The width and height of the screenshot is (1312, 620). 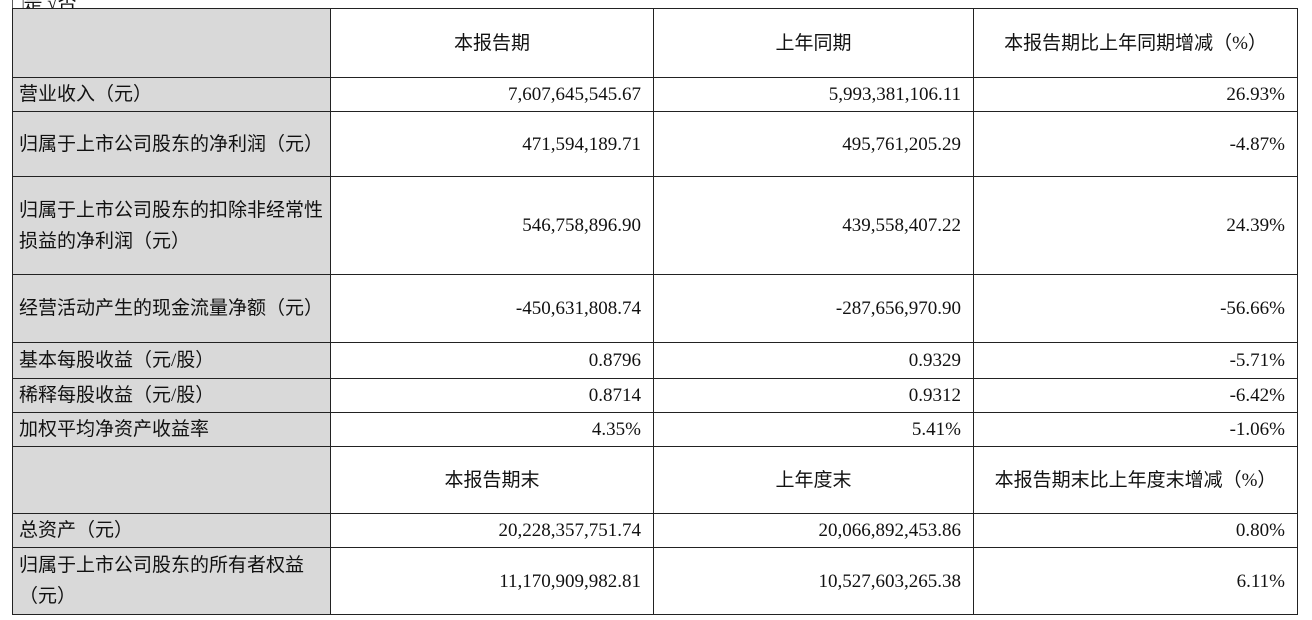 I want to click on value-cell: 24.39%, so click(x=1135, y=225).